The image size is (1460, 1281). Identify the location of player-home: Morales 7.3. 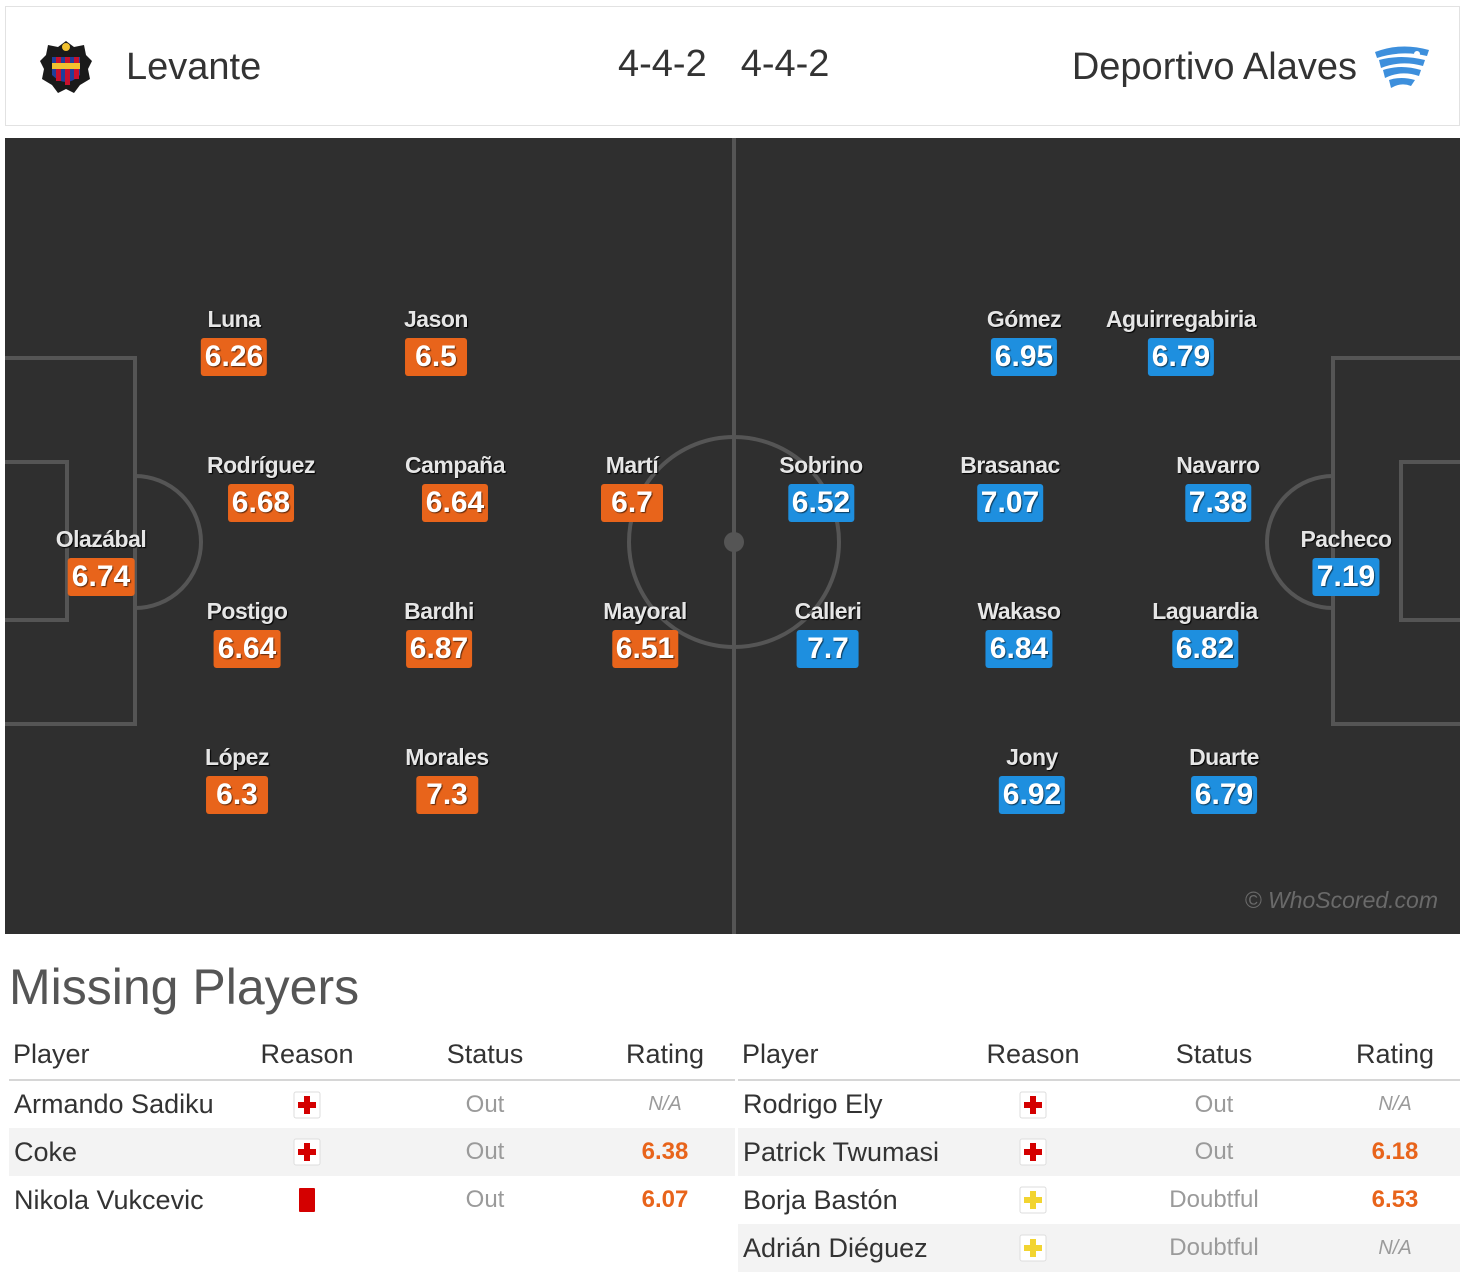
(447, 779).